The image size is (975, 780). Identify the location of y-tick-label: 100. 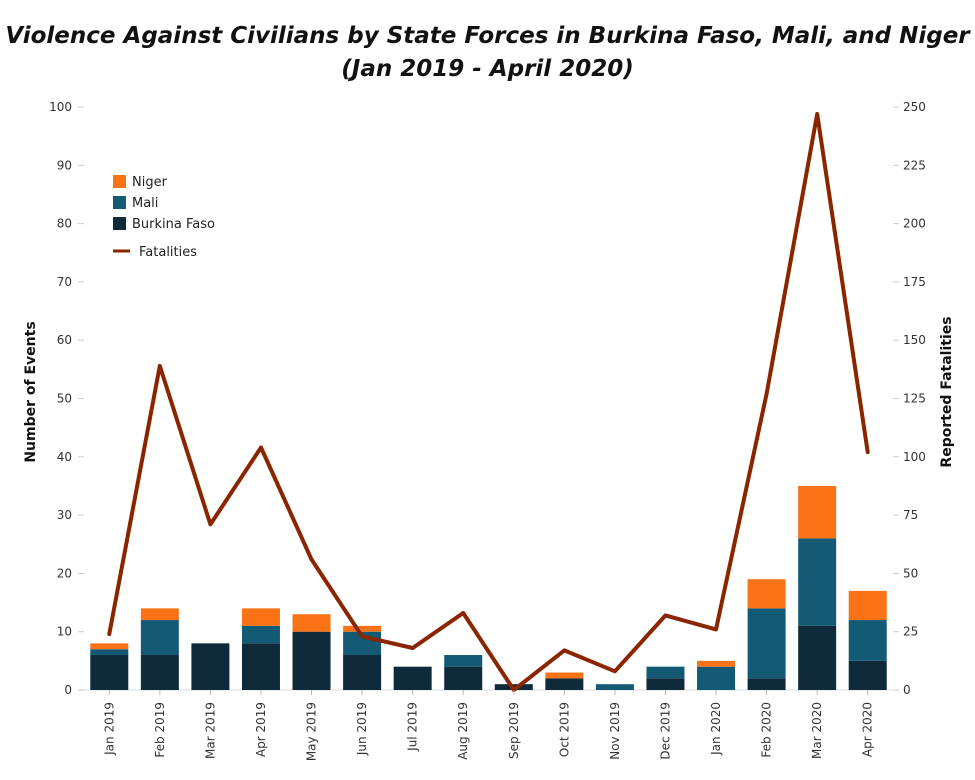
(60, 107).